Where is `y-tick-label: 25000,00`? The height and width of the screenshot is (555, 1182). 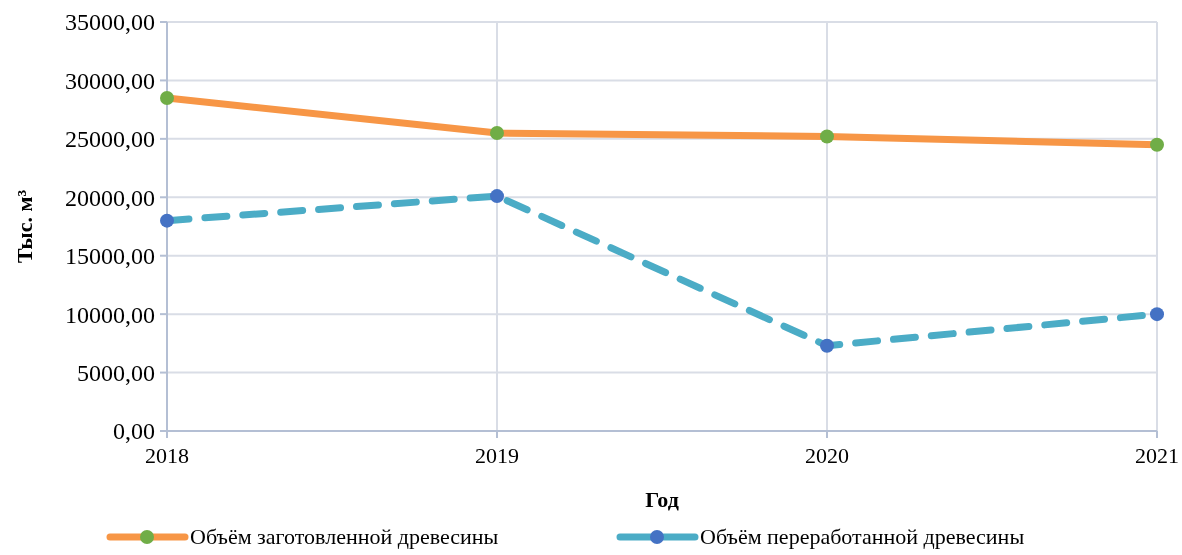 y-tick-label: 25000,00 is located at coordinates (110, 139).